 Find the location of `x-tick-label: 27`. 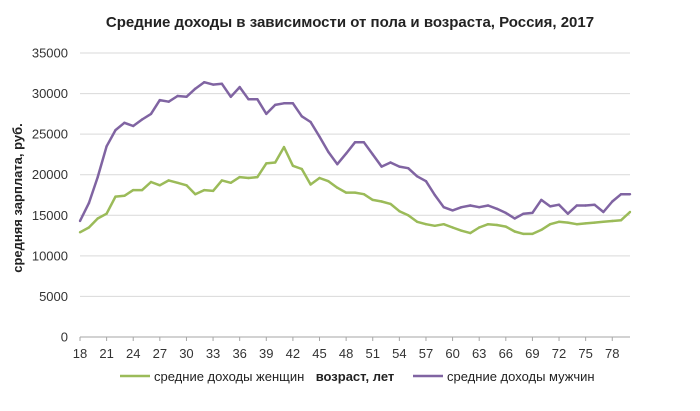

x-tick-label: 27 is located at coordinates (160, 353).